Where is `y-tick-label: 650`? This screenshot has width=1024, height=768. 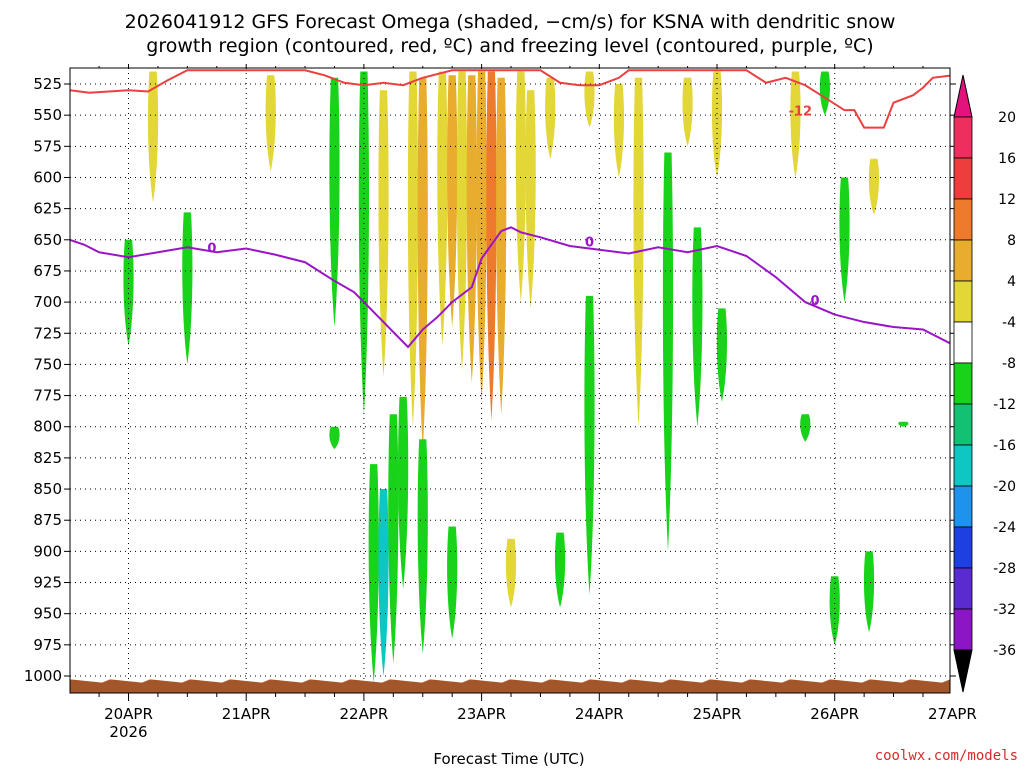 y-tick-label: 650 is located at coordinates (47, 240).